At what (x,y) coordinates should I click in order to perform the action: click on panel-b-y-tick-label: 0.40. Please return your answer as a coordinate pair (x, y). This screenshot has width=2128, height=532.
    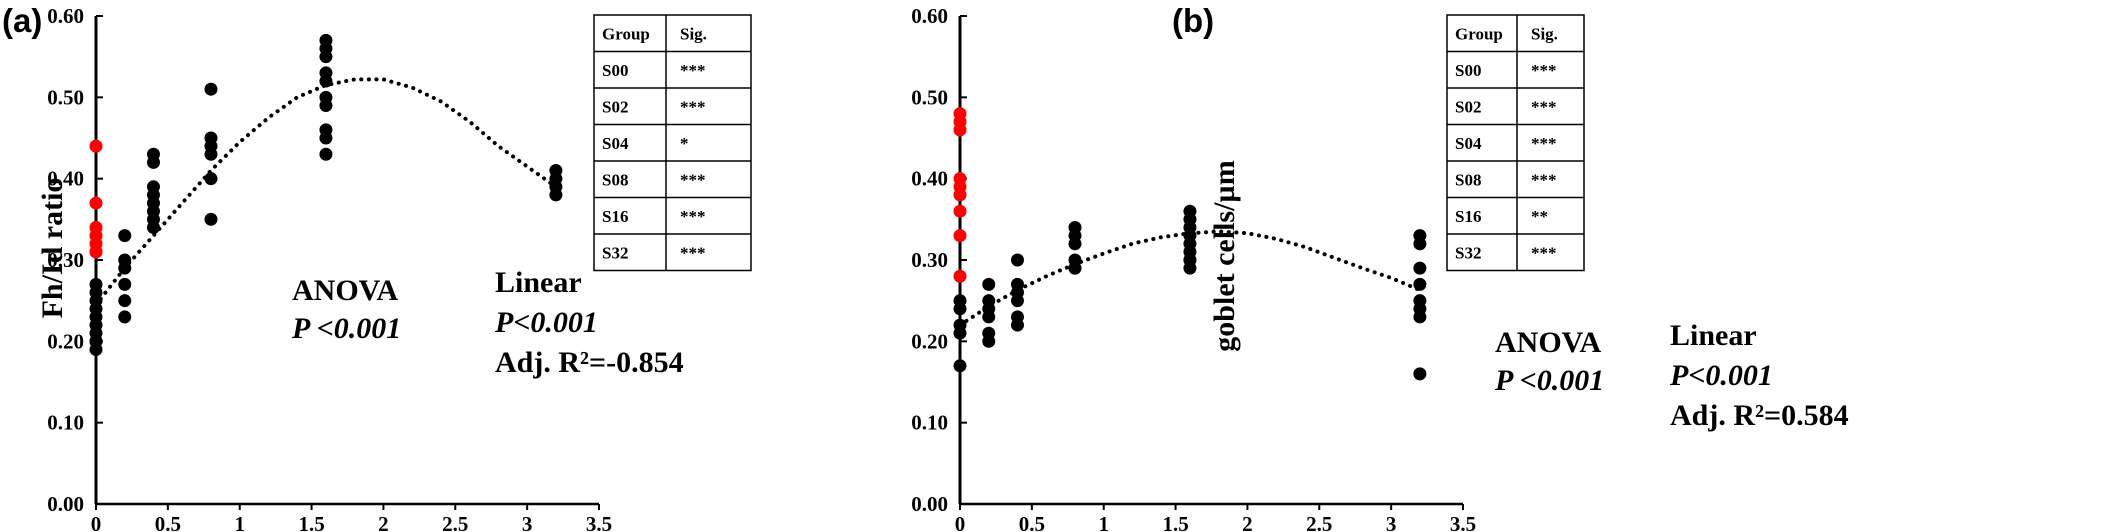
    Looking at the image, I should click on (929, 179).